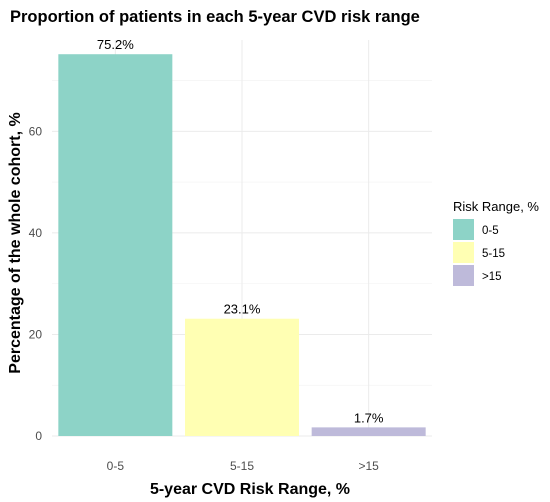 The image size is (550, 502). Describe the element at coordinates (115, 44) in the screenshot. I see `data-label-1: 75.2%` at that location.